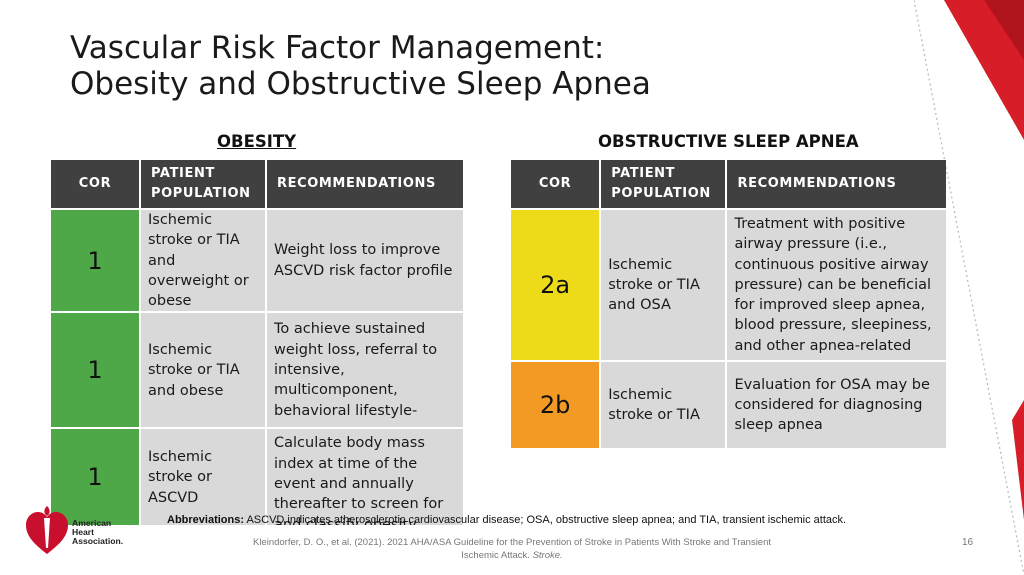 The image size is (1024, 575). I want to click on title-line-2: Obesity and Obstructive Sleep Apnea, so click(360, 84).